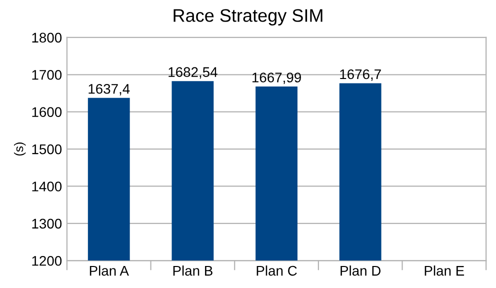 The image size is (496, 288). Describe the element at coordinates (47, 37) in the screenshot. I see `y-tick-label: 1800` at that location.